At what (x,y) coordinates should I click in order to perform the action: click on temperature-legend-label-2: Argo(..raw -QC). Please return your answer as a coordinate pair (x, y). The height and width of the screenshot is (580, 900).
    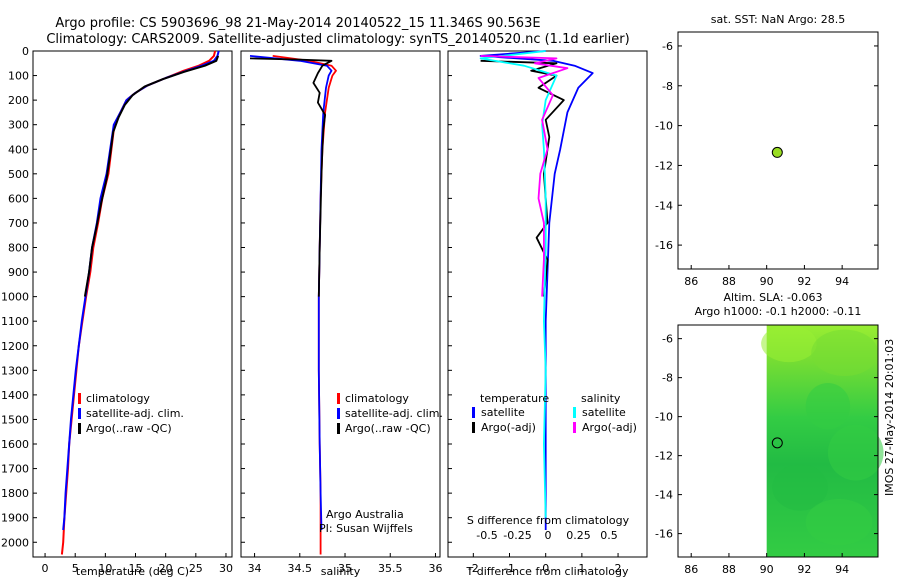
    Looking at the image, I should click on (129, 428).